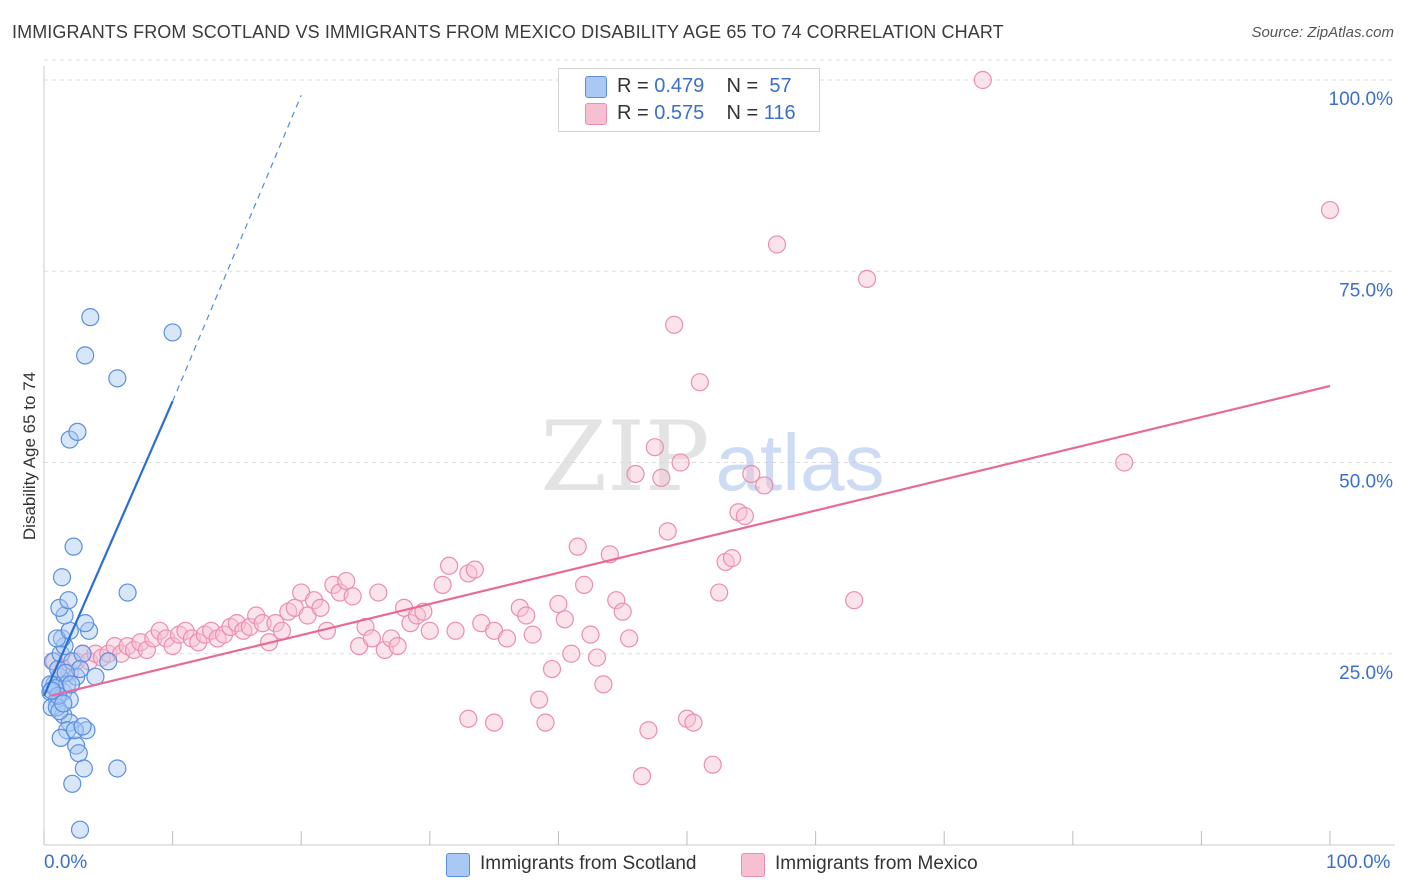 The width and height of the screenshot is (1406, 892). Describe the element at coordinates (753, 865) in the screenshot. I see `mexico-legend-swatch` at that location.